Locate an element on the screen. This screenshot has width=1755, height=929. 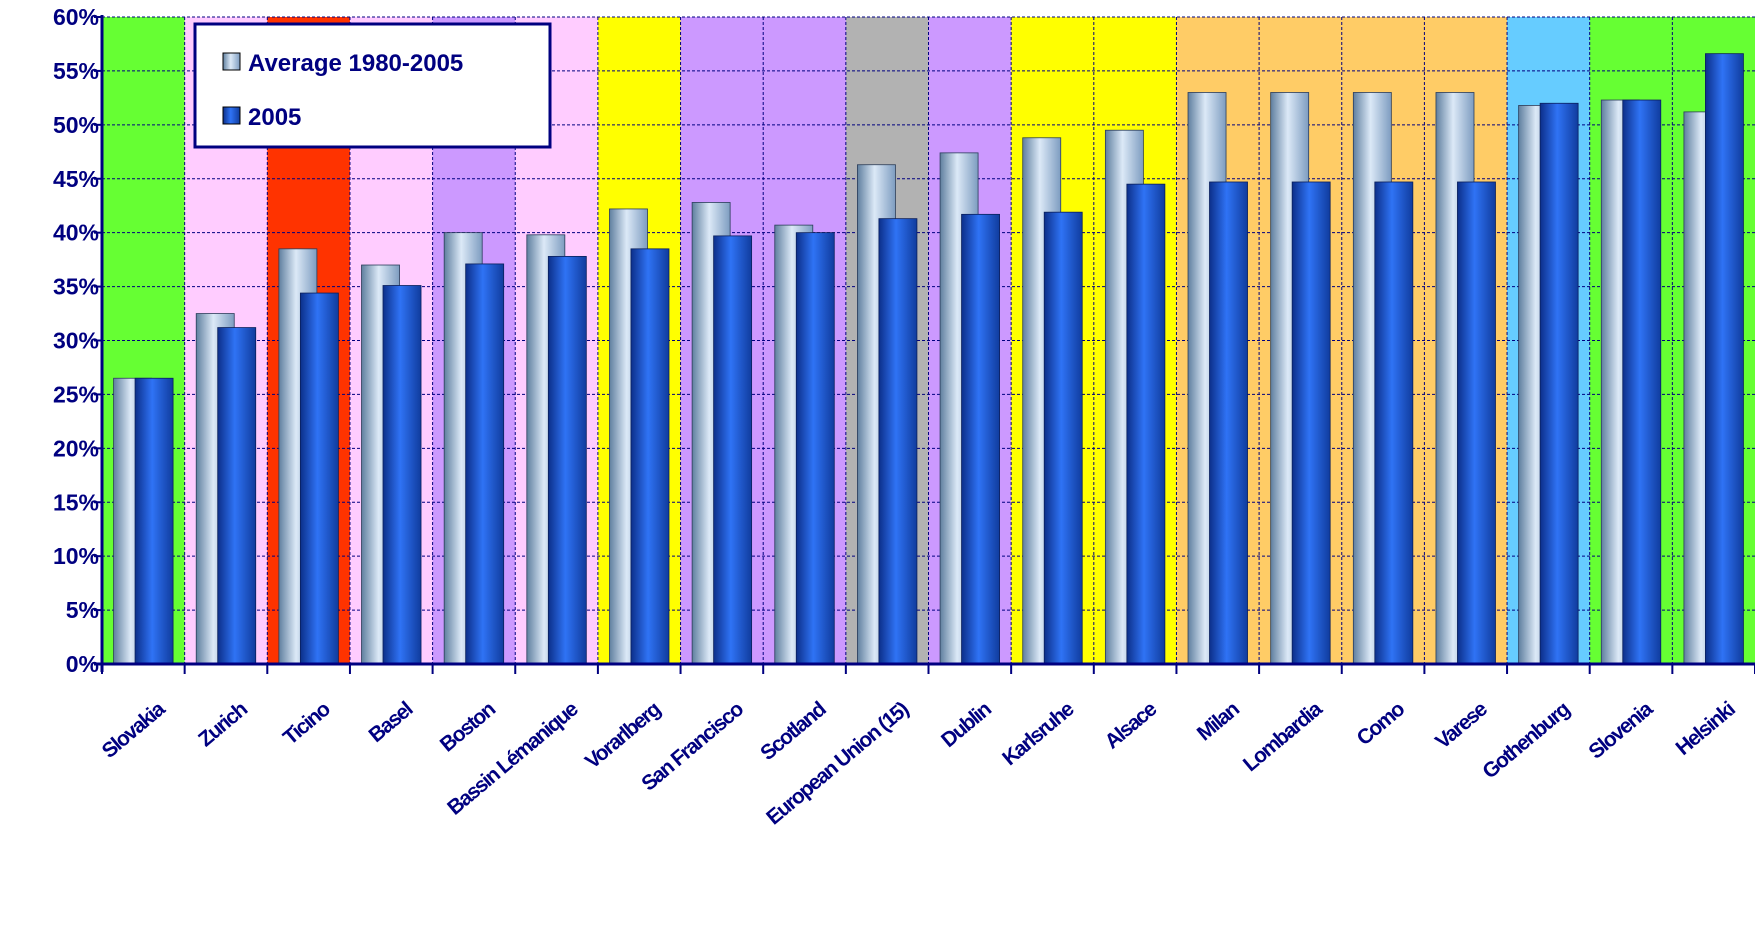
x-tick-label: Slovakia is located at coordinates (134, 730).